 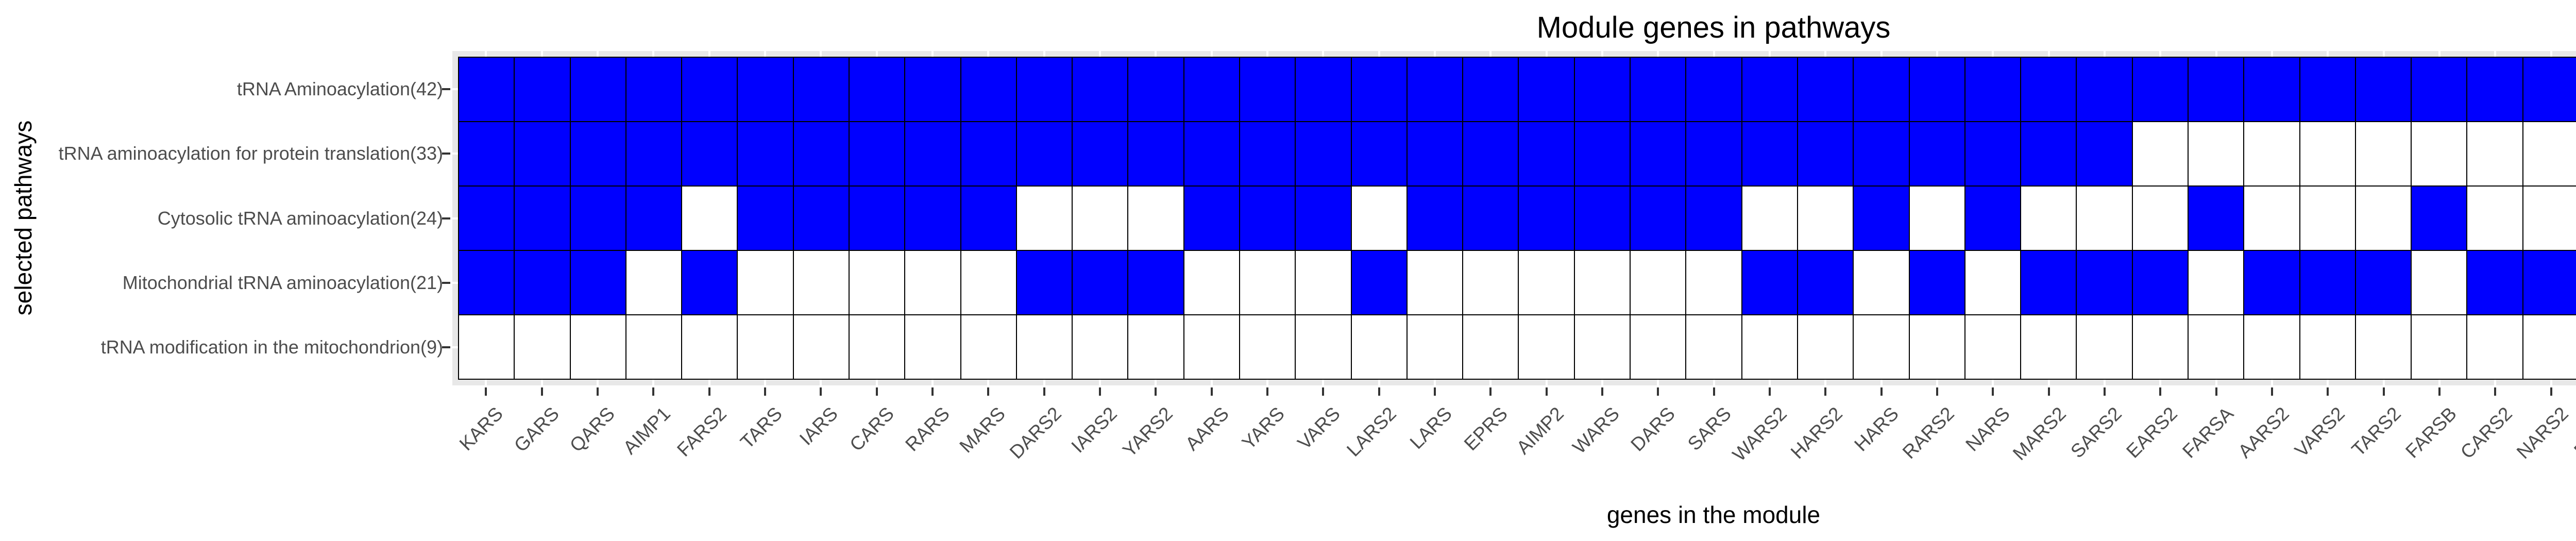 What do you see at coordinates (1263, 428) in the screenshot?
I see `x-tick-label: YARS` at bounding box center [1263, 428].